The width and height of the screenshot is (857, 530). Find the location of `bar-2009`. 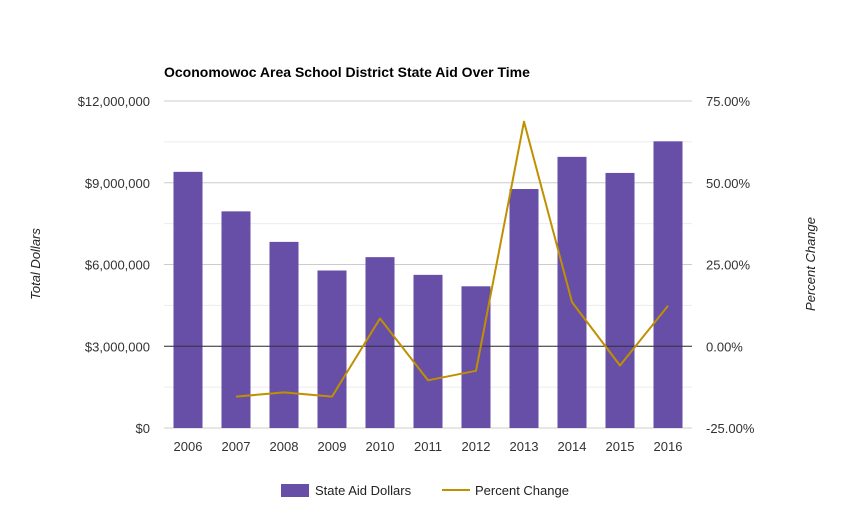

bar-2009 is located at coordinates (332, 349).